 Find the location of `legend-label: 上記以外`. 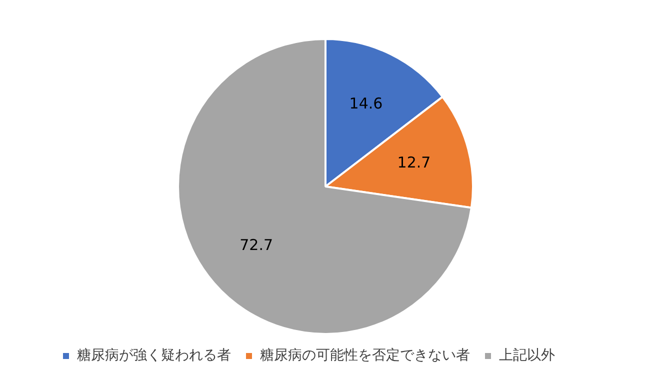

legend-label: 上記以外 is located at coordinates (527, 356).